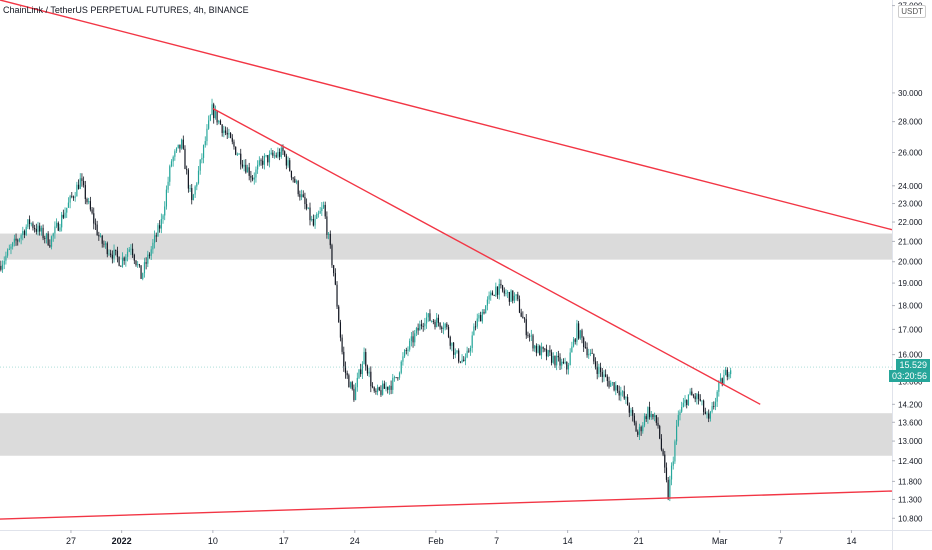 The width and height of the screenshot is (932, 550). I want to click on price-unit-button: USDT, so click(912, 11).